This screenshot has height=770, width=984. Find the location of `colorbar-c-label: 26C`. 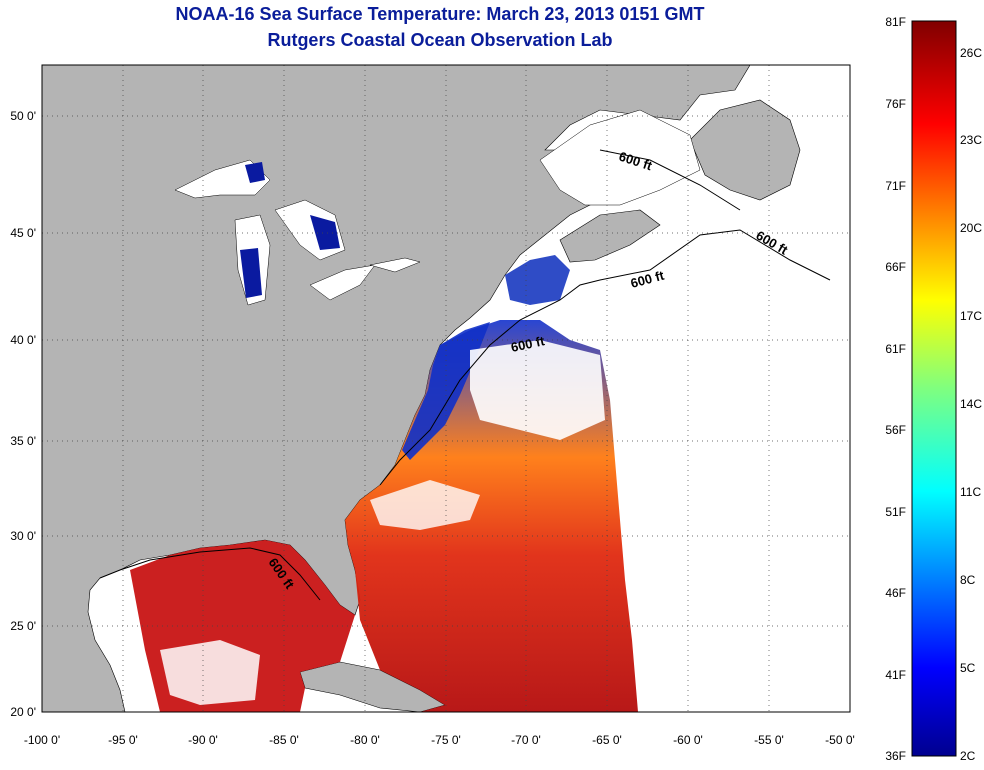

colorbar-c-label: 26C is located at coordinates (971, 53).